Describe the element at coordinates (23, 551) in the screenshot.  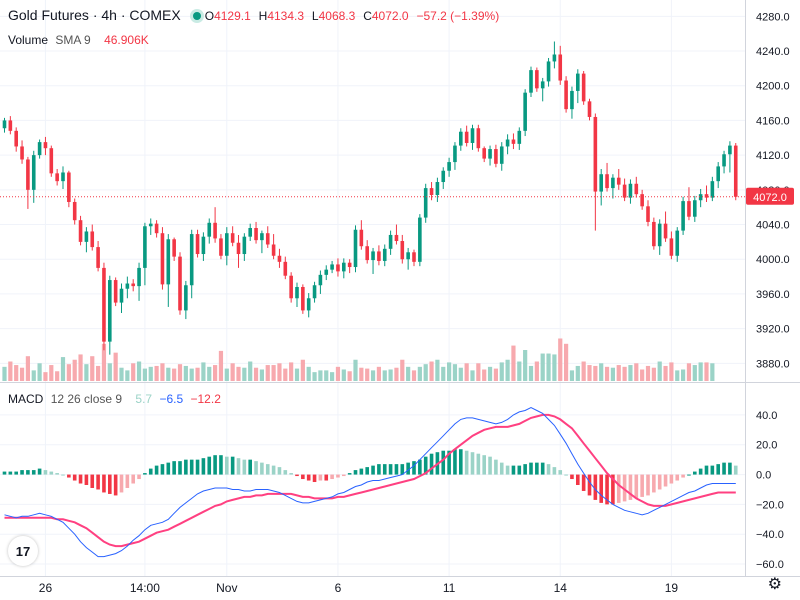
I see `tradingview-logo: 17` at that location.